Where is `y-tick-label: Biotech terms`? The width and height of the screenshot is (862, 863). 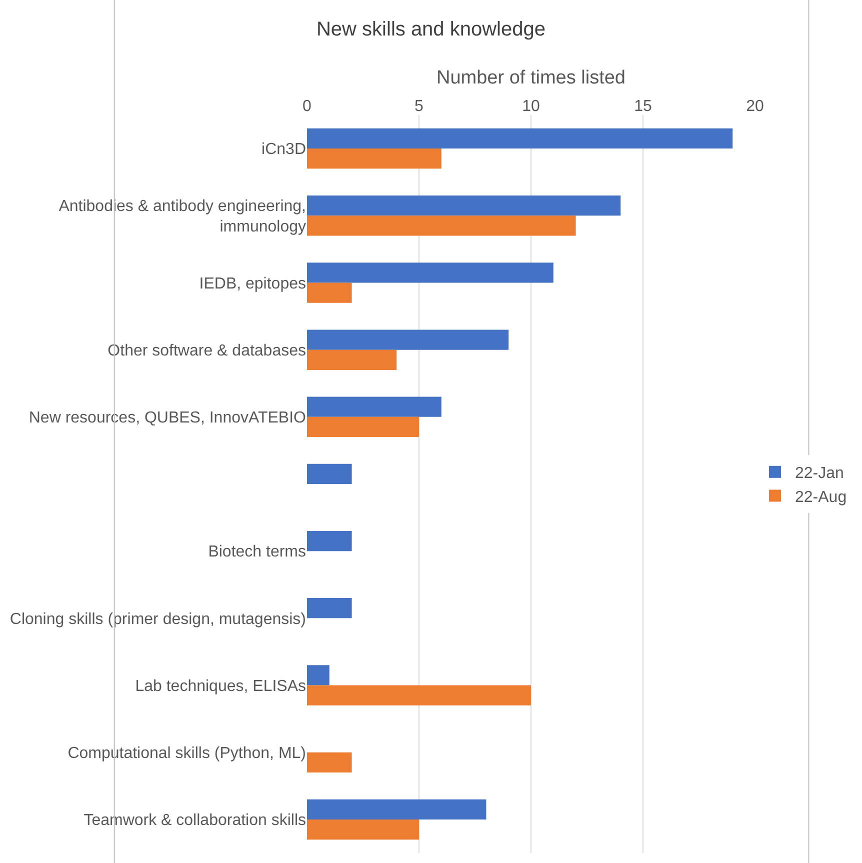
y-tick-label: Biotech terms is located at coordinates (257, 552).